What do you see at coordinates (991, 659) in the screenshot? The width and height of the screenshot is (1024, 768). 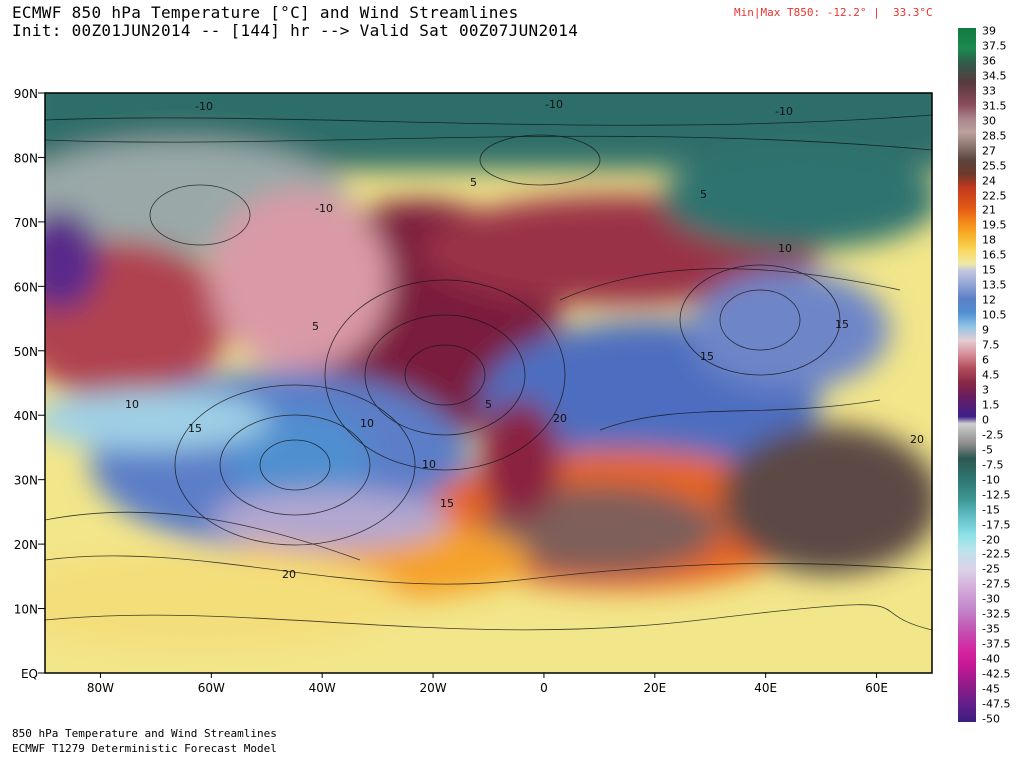 I see `colorbar-label: -40` at bounding box center [991, 659].